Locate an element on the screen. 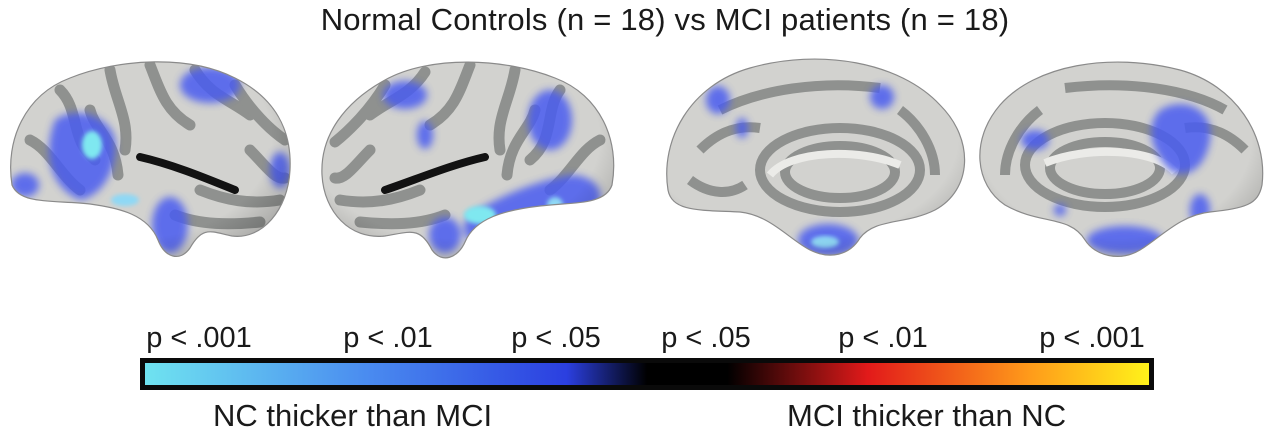  brain-left-medial is located at coordinates (816, 157).